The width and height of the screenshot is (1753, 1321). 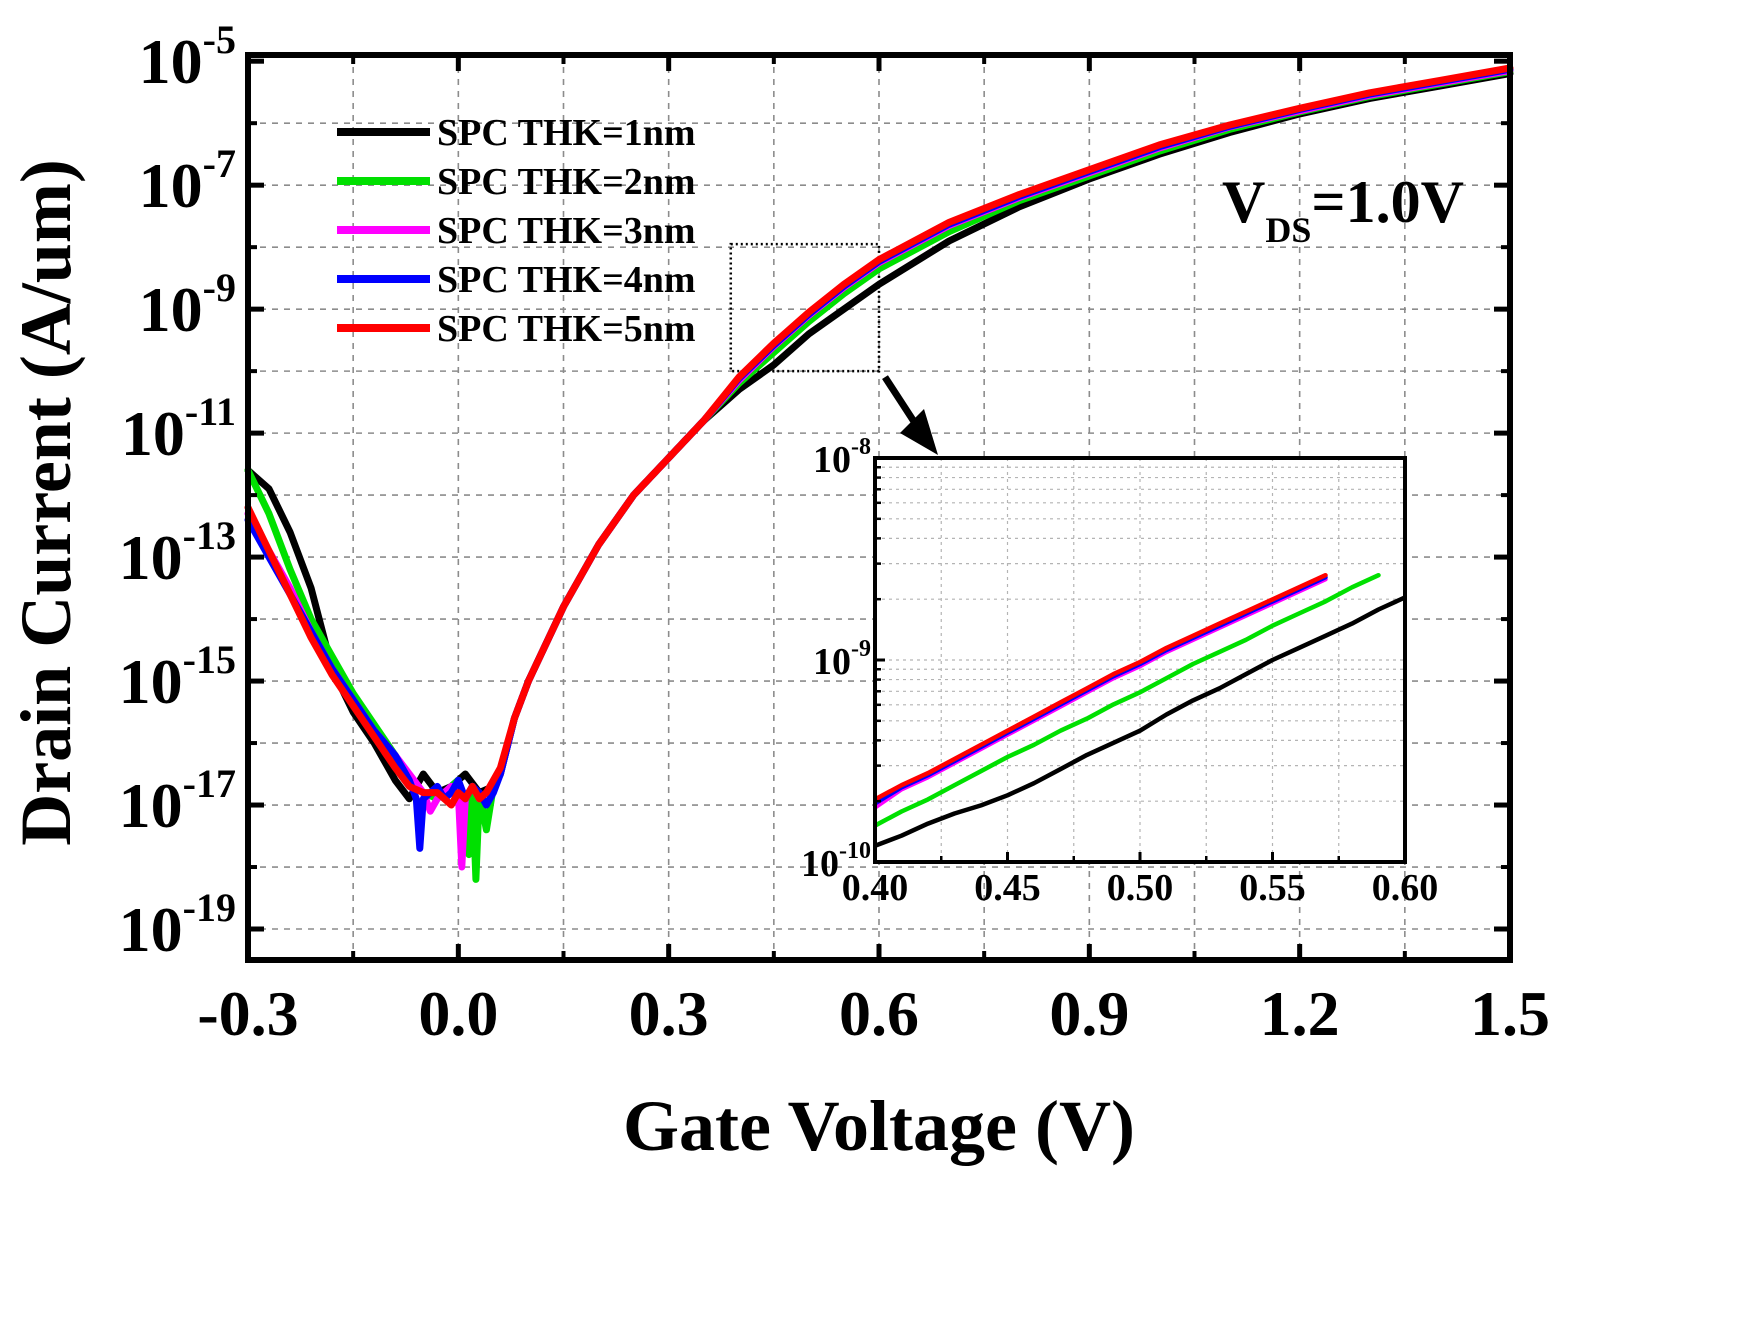 I want to click on y-tick-label: 10⁻⁹, so click(x=187, y=305).